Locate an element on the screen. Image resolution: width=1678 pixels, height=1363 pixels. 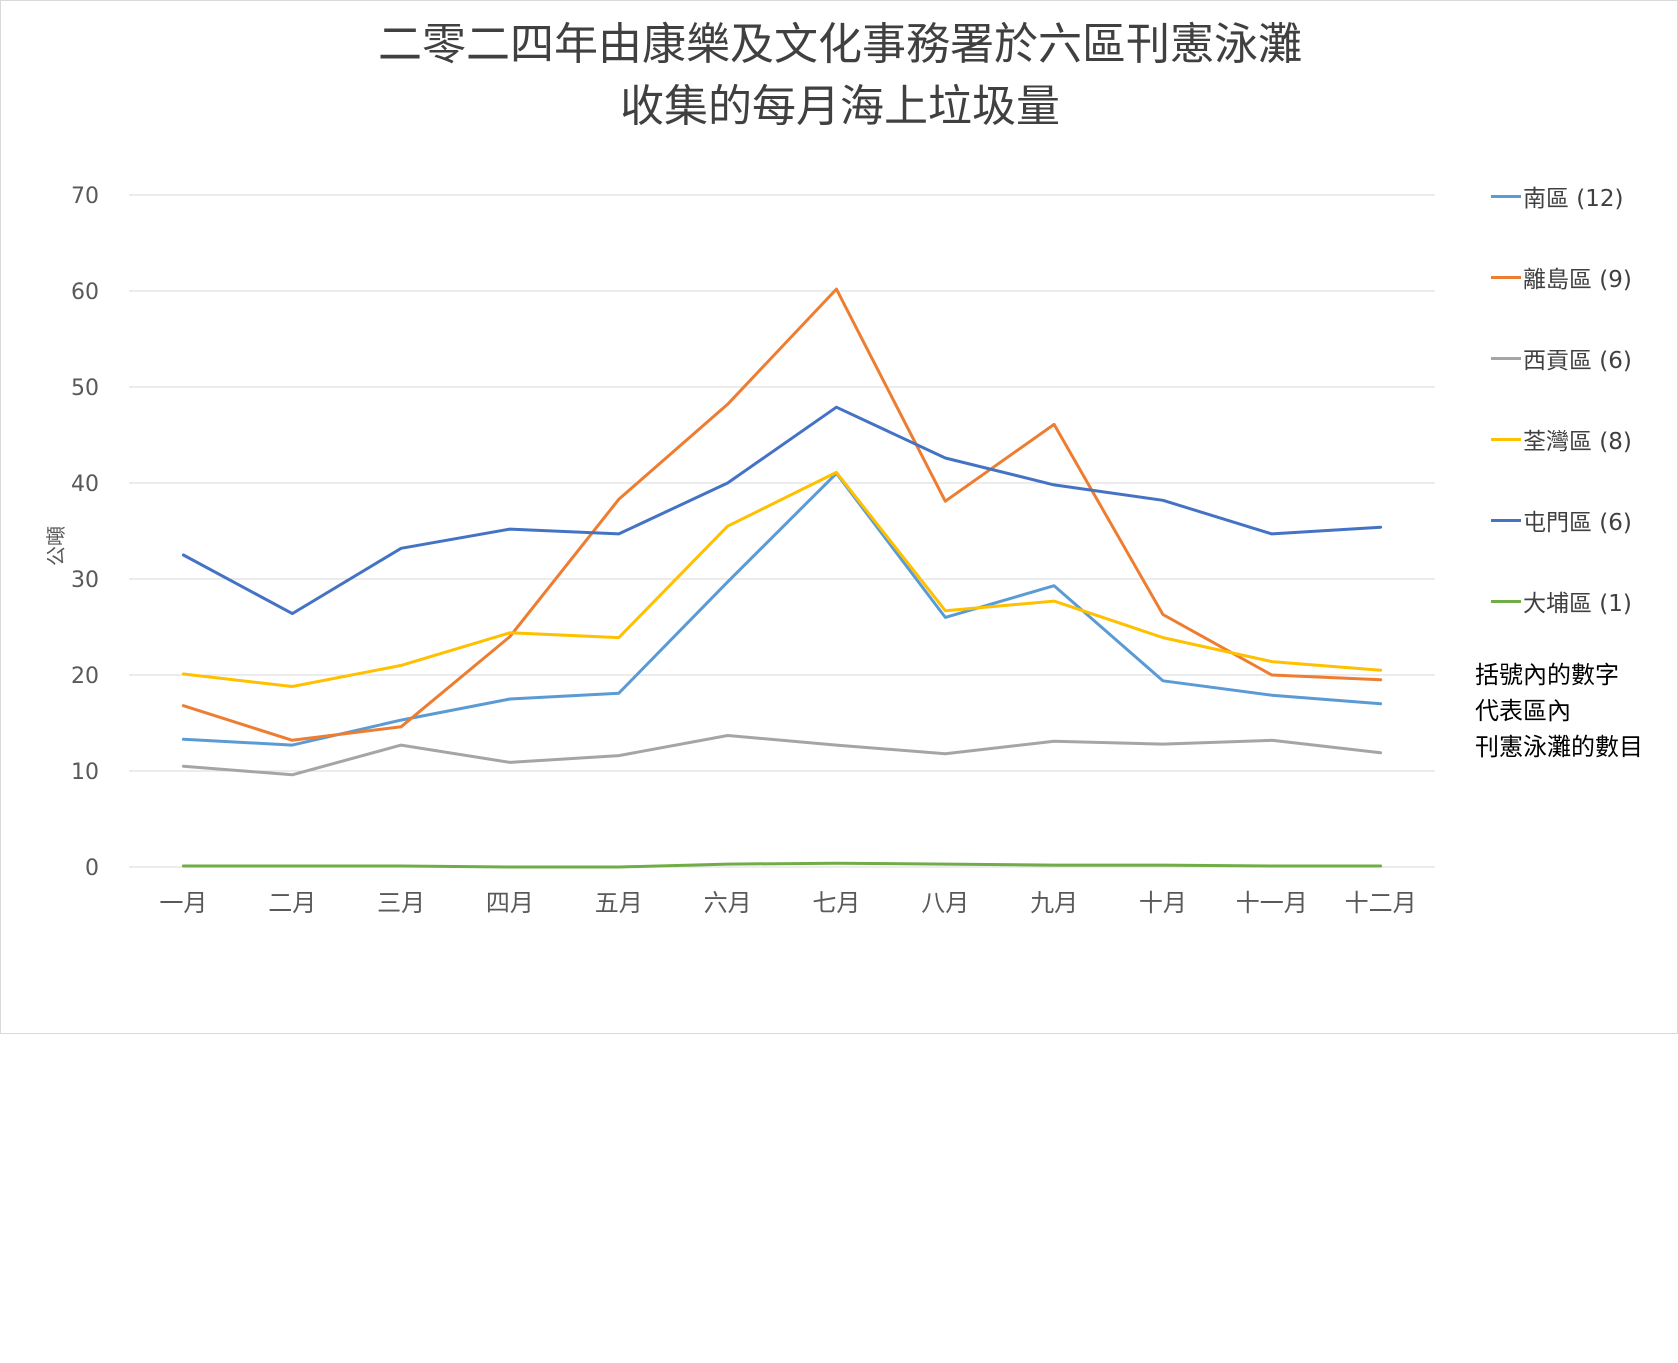
x-tick-label: 四月 is located at coordinates (510, 903).